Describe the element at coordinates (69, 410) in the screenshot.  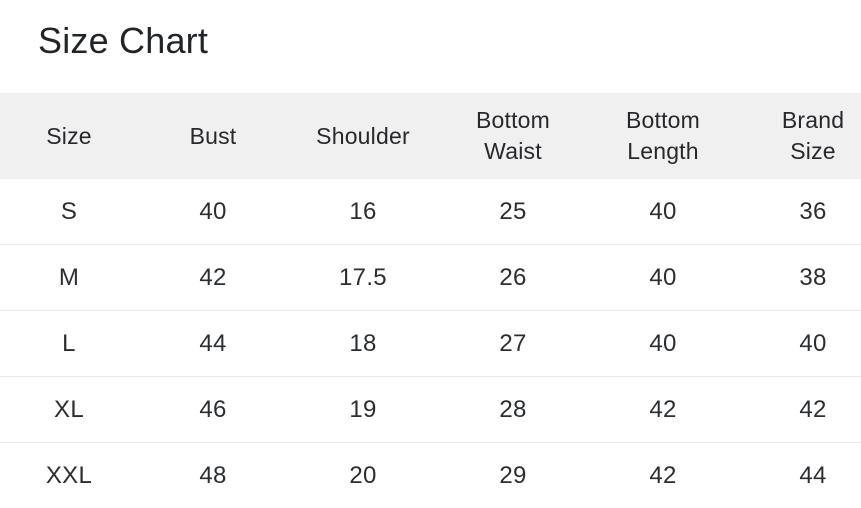
I see `cell-size: XL` at that location.